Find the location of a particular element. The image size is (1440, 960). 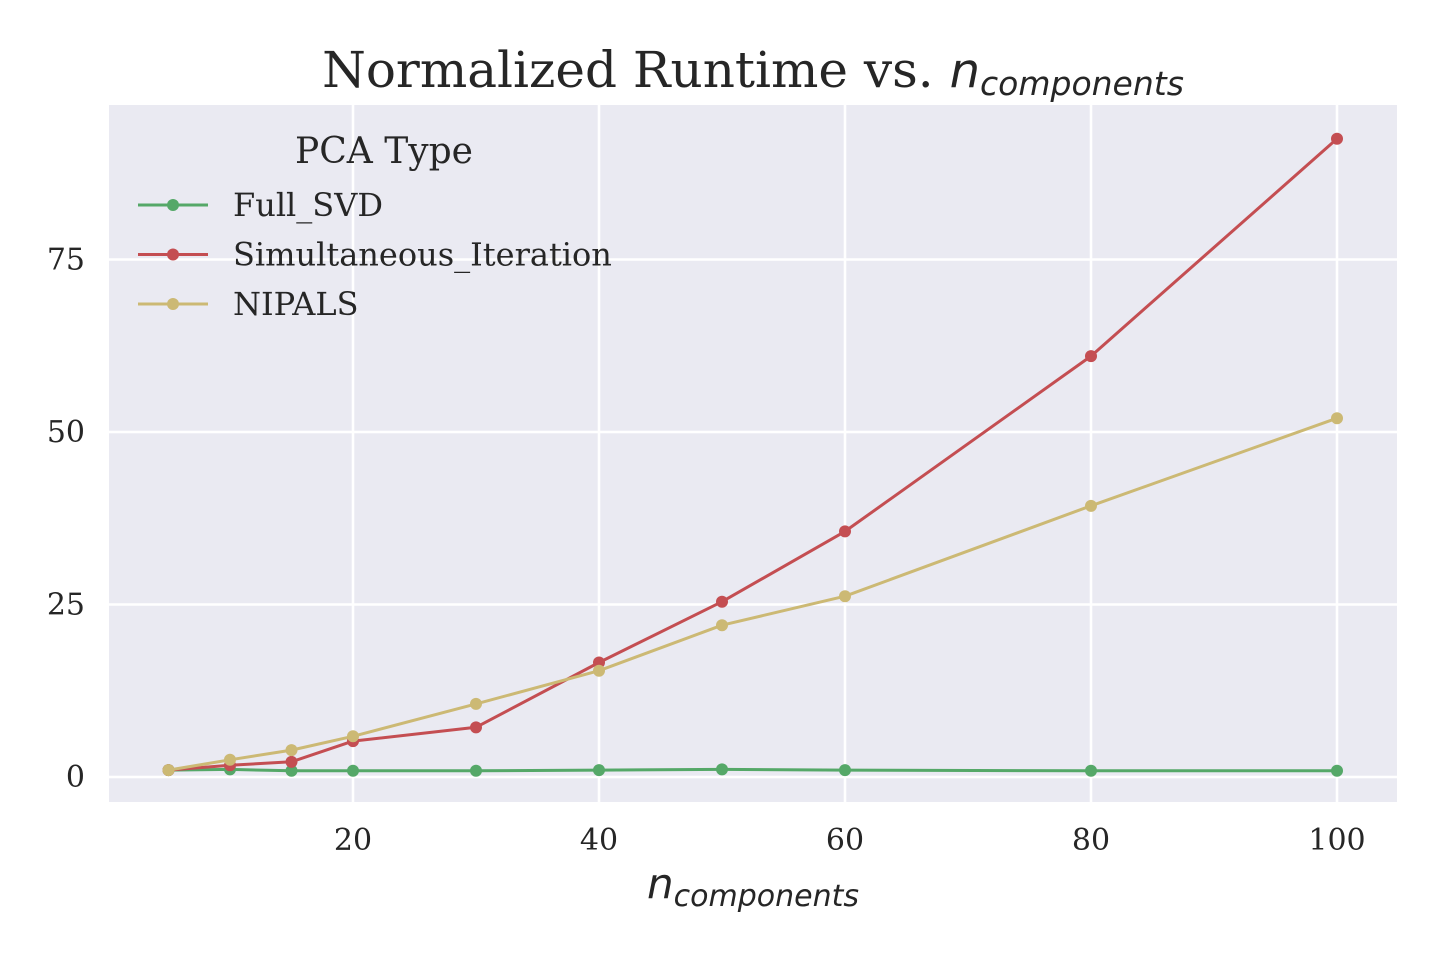

chart-title-math-base: n is located at coordinates (965, 71).